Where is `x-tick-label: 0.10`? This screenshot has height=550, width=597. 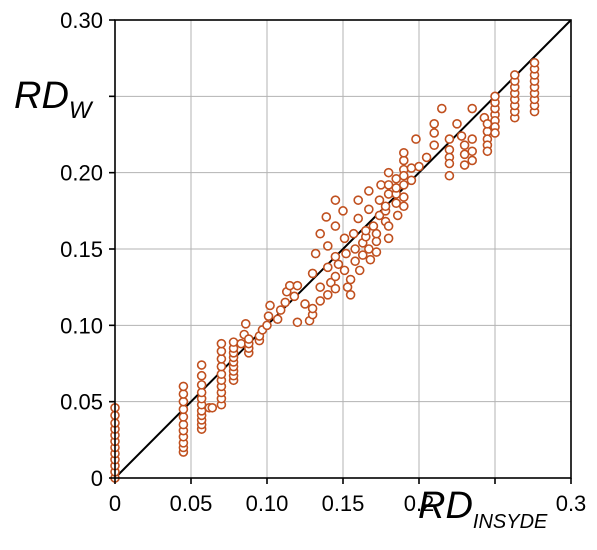
x-tick-label: 0.10 is located at coordinates (267, 503).